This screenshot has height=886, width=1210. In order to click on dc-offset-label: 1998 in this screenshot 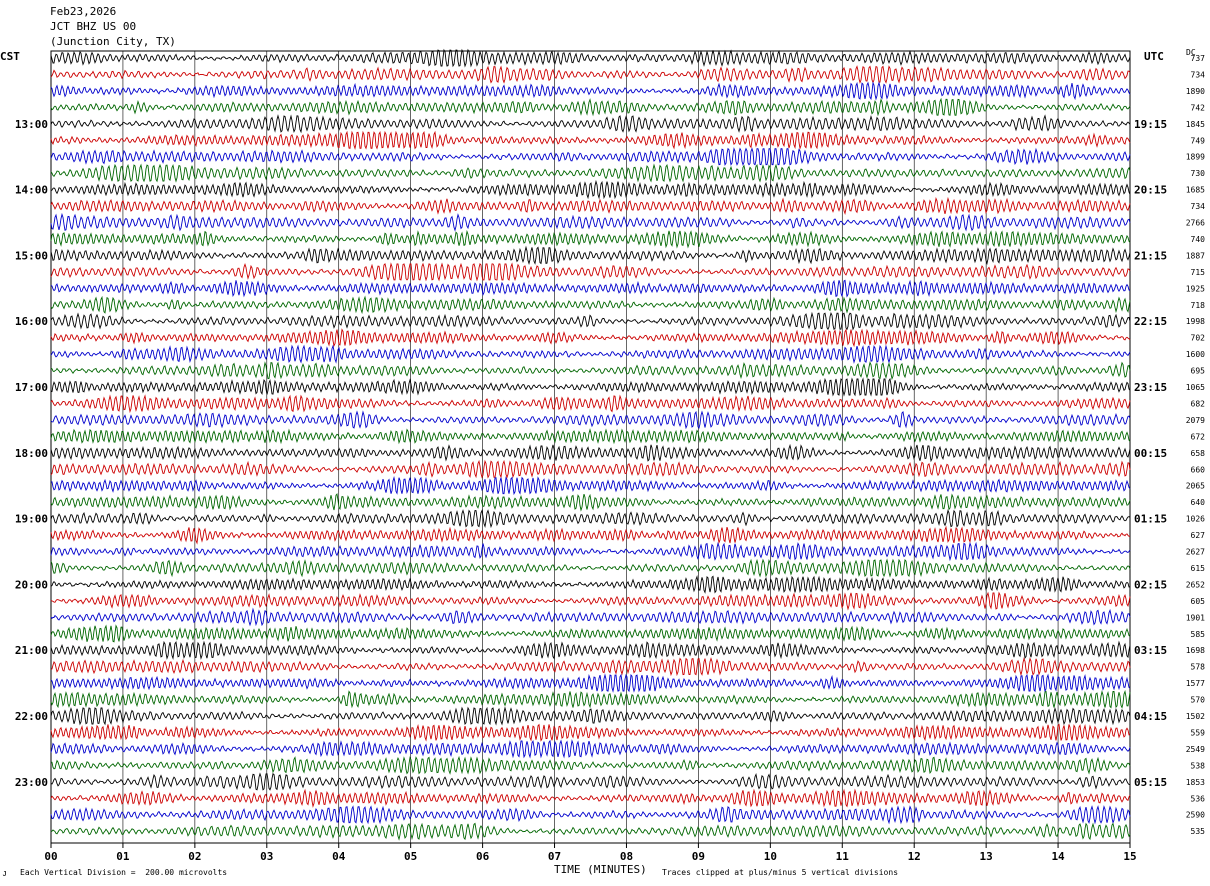, I will do `click(1195, 321)`.